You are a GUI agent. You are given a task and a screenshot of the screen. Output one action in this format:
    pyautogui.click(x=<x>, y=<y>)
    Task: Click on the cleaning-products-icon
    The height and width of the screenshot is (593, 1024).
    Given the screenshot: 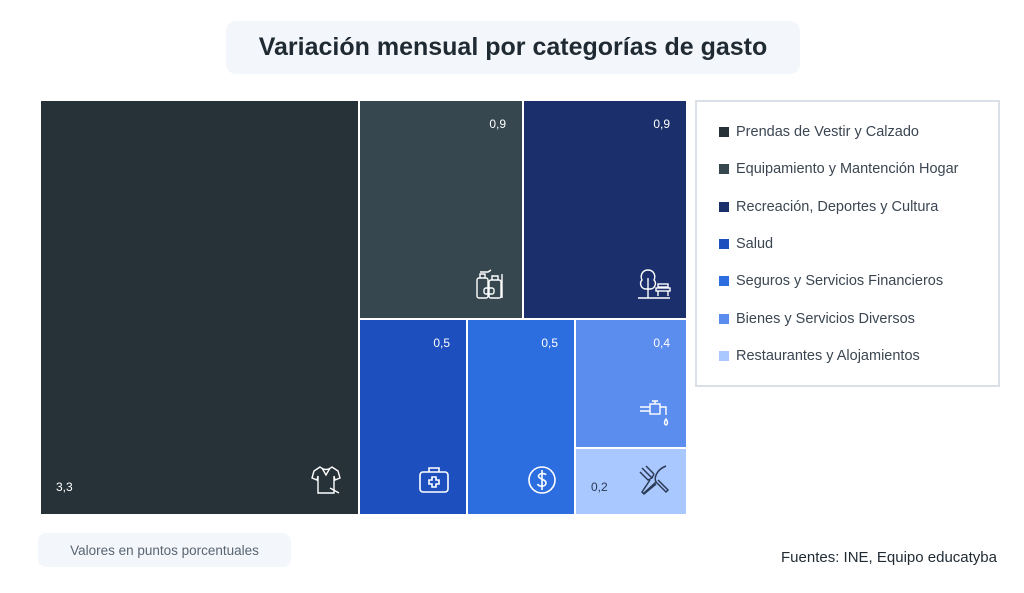 What is the action you would take?
    pyautogui.click(x=490, y=284)
    